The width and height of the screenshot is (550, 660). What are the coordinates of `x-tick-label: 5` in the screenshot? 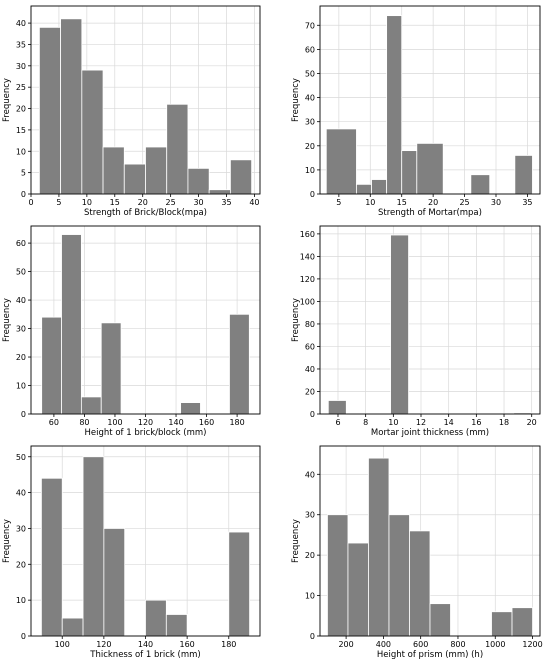 It's located at (58, 202).